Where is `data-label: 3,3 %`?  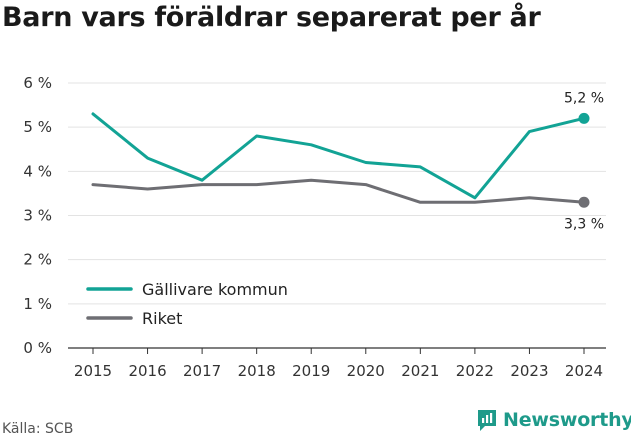
data-label: 3,3 % is located at coordinates (584, 224).